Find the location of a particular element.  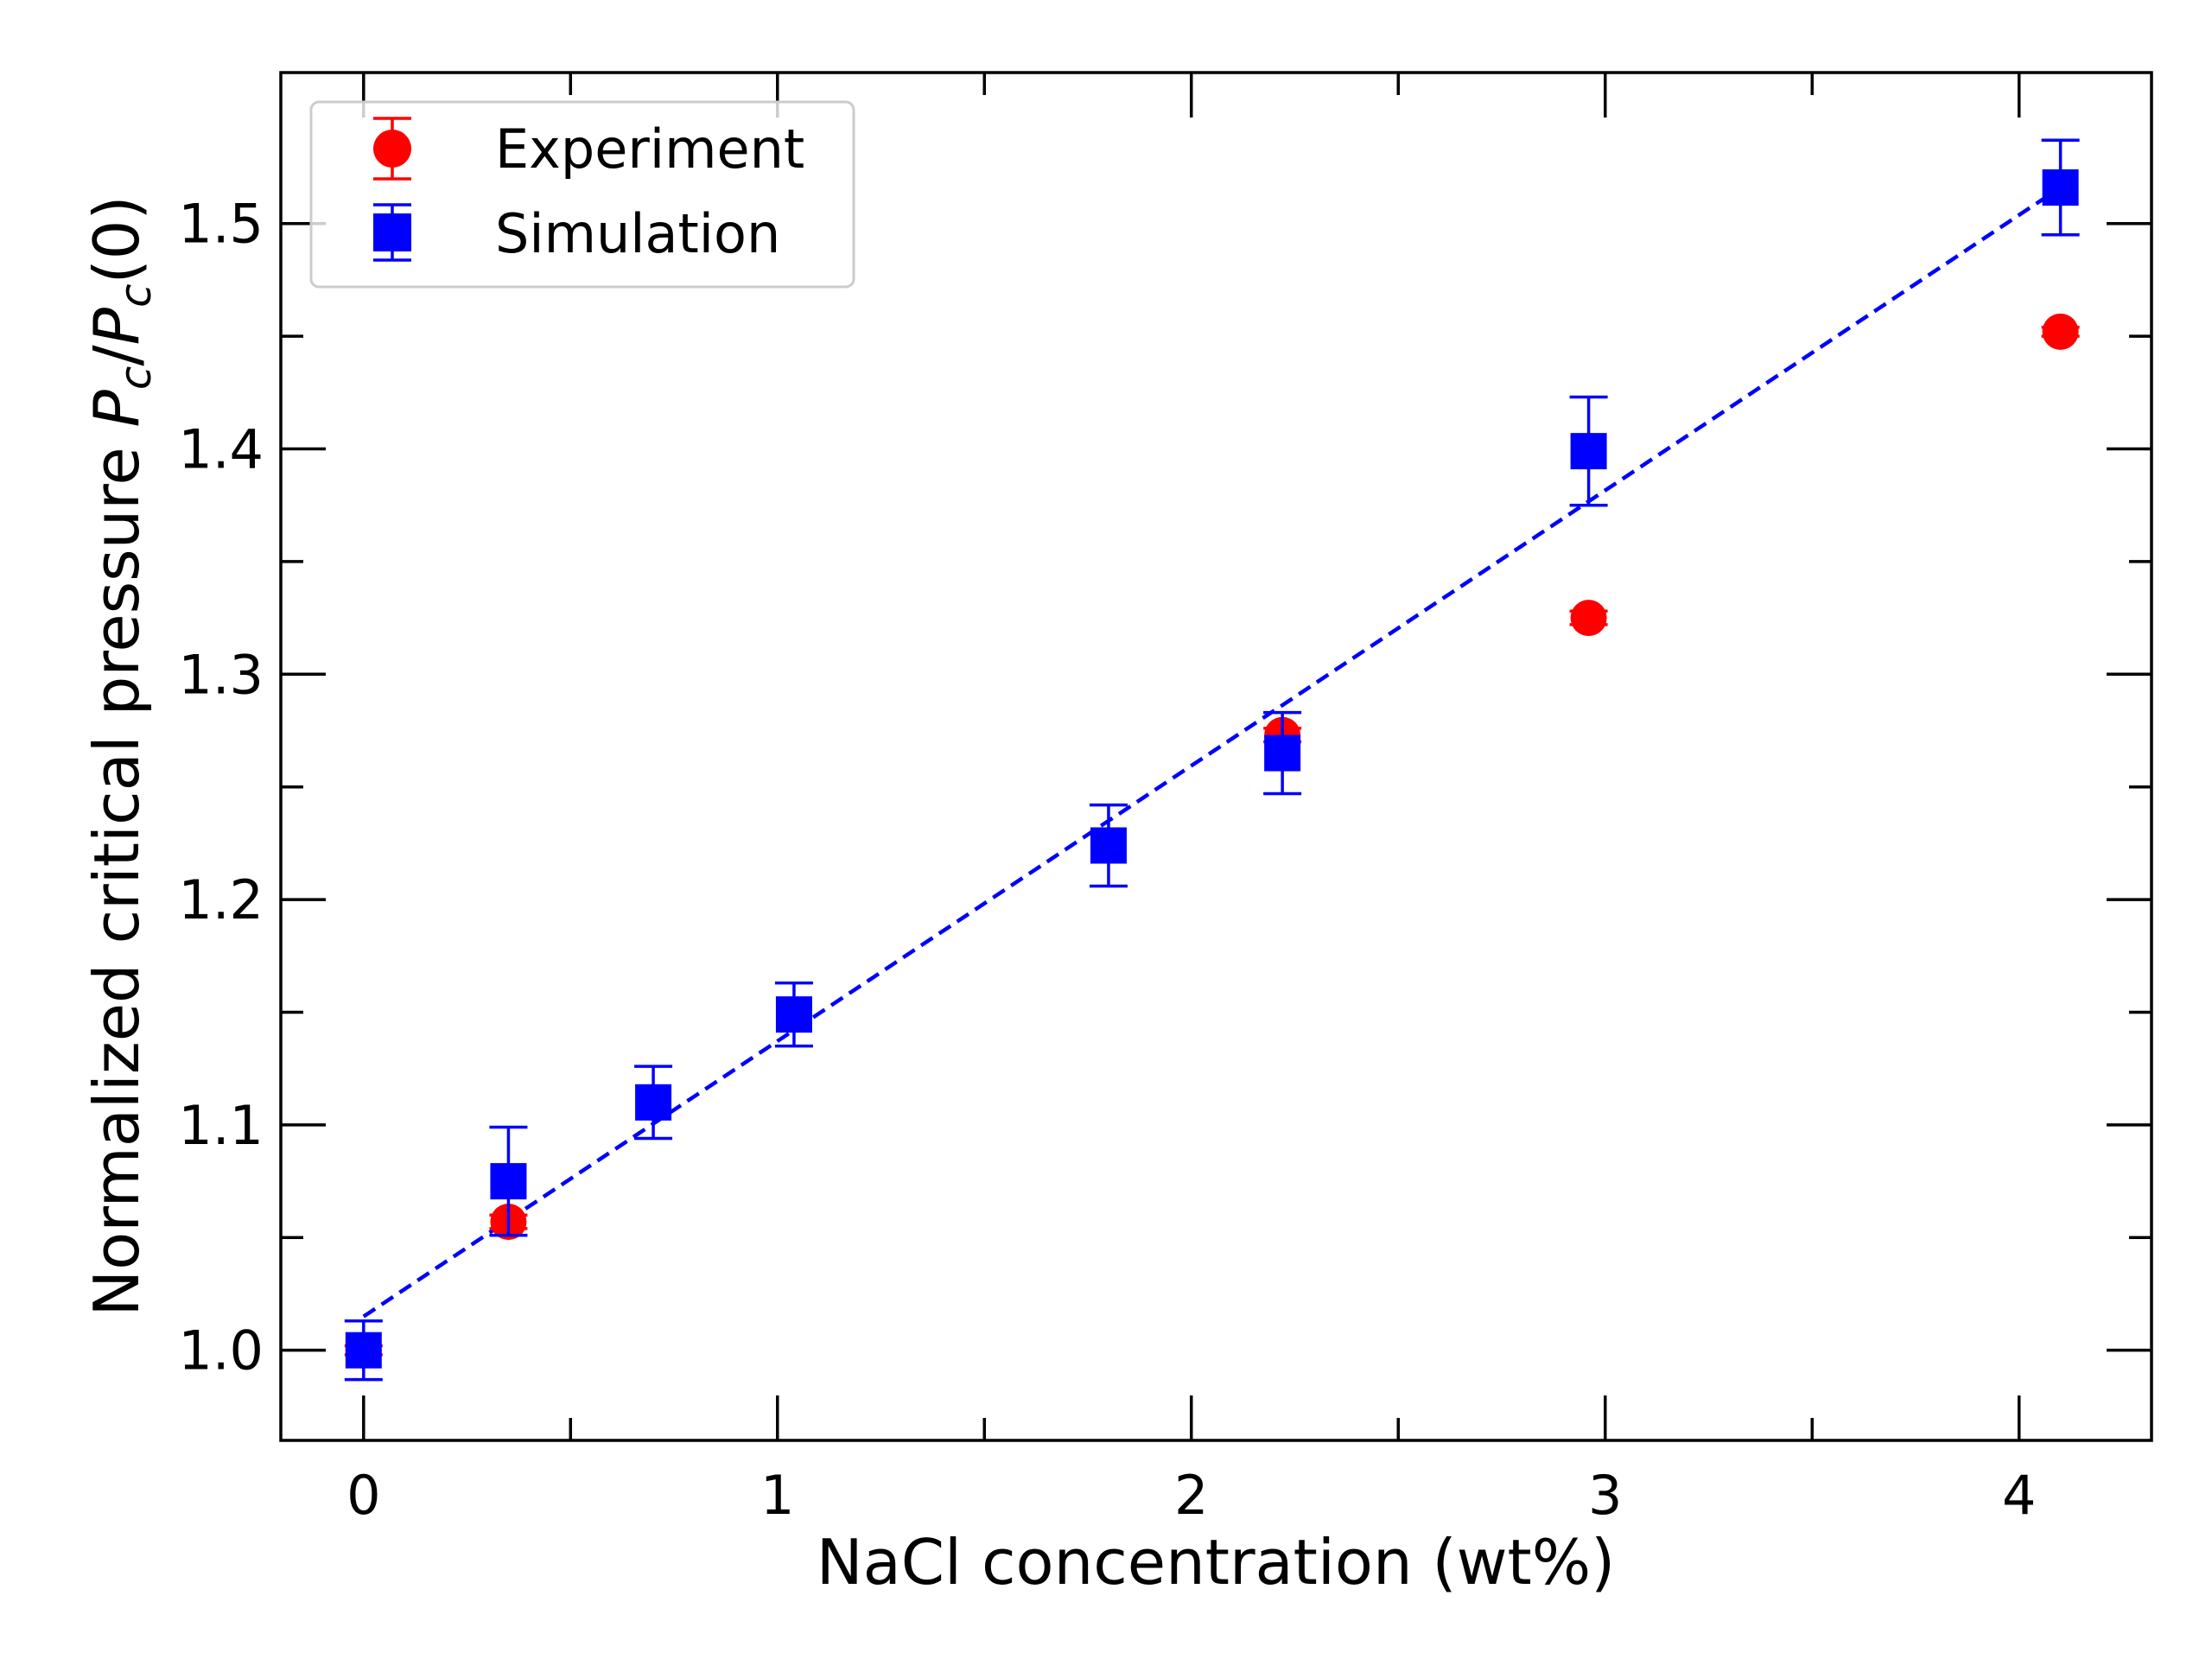

y-tick-label: 1.5 is located at coordinates (221, 224).